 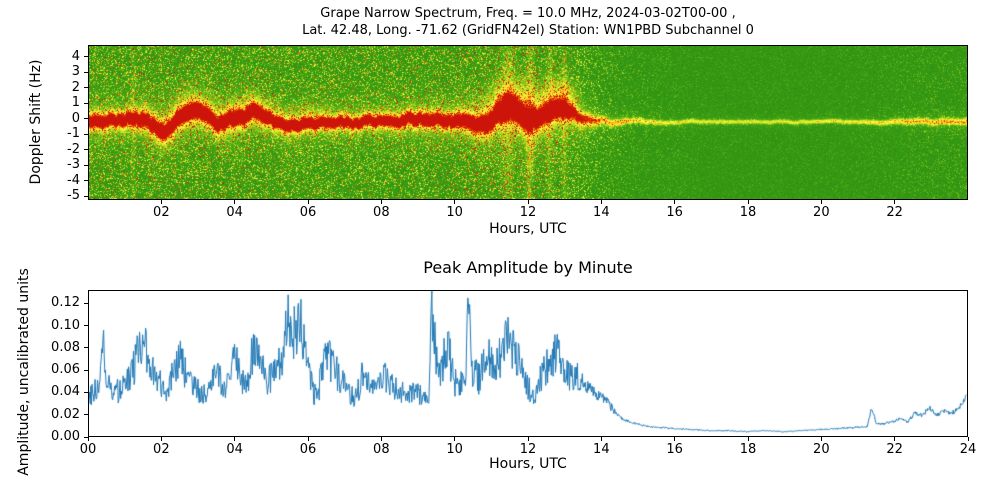 What do you see at coordinates (75, 103) in the screenshot?
I see `y-tick-label: 1` at bounding box center [75, 103].